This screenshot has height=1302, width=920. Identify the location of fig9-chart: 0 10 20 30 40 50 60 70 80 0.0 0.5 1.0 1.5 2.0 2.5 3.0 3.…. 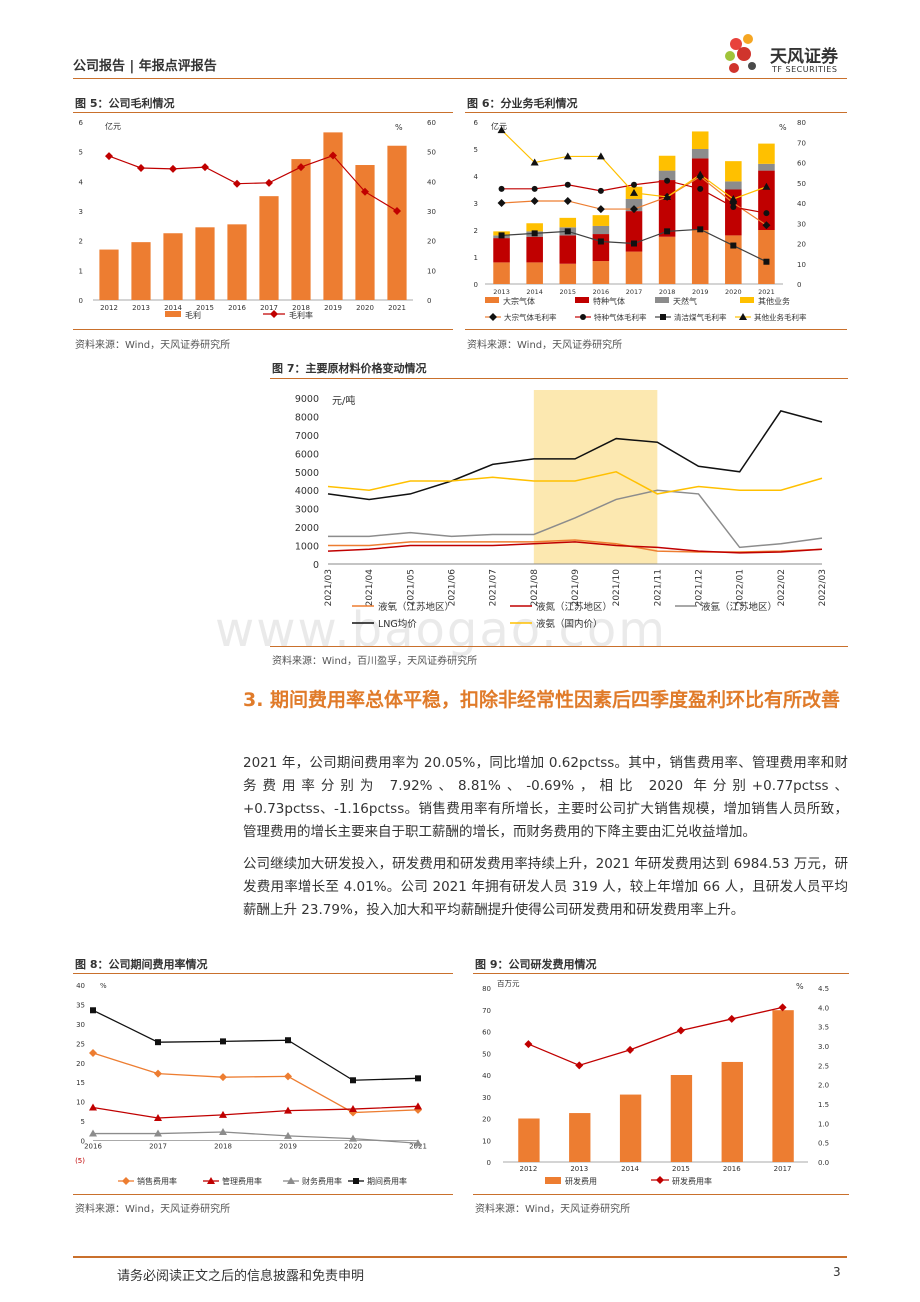
(655, 1082).